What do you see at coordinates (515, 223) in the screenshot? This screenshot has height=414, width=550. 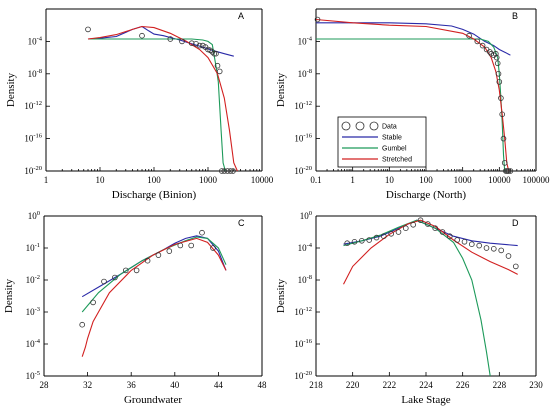 I see `panel-letter: D` at bounding box center [515, 223].